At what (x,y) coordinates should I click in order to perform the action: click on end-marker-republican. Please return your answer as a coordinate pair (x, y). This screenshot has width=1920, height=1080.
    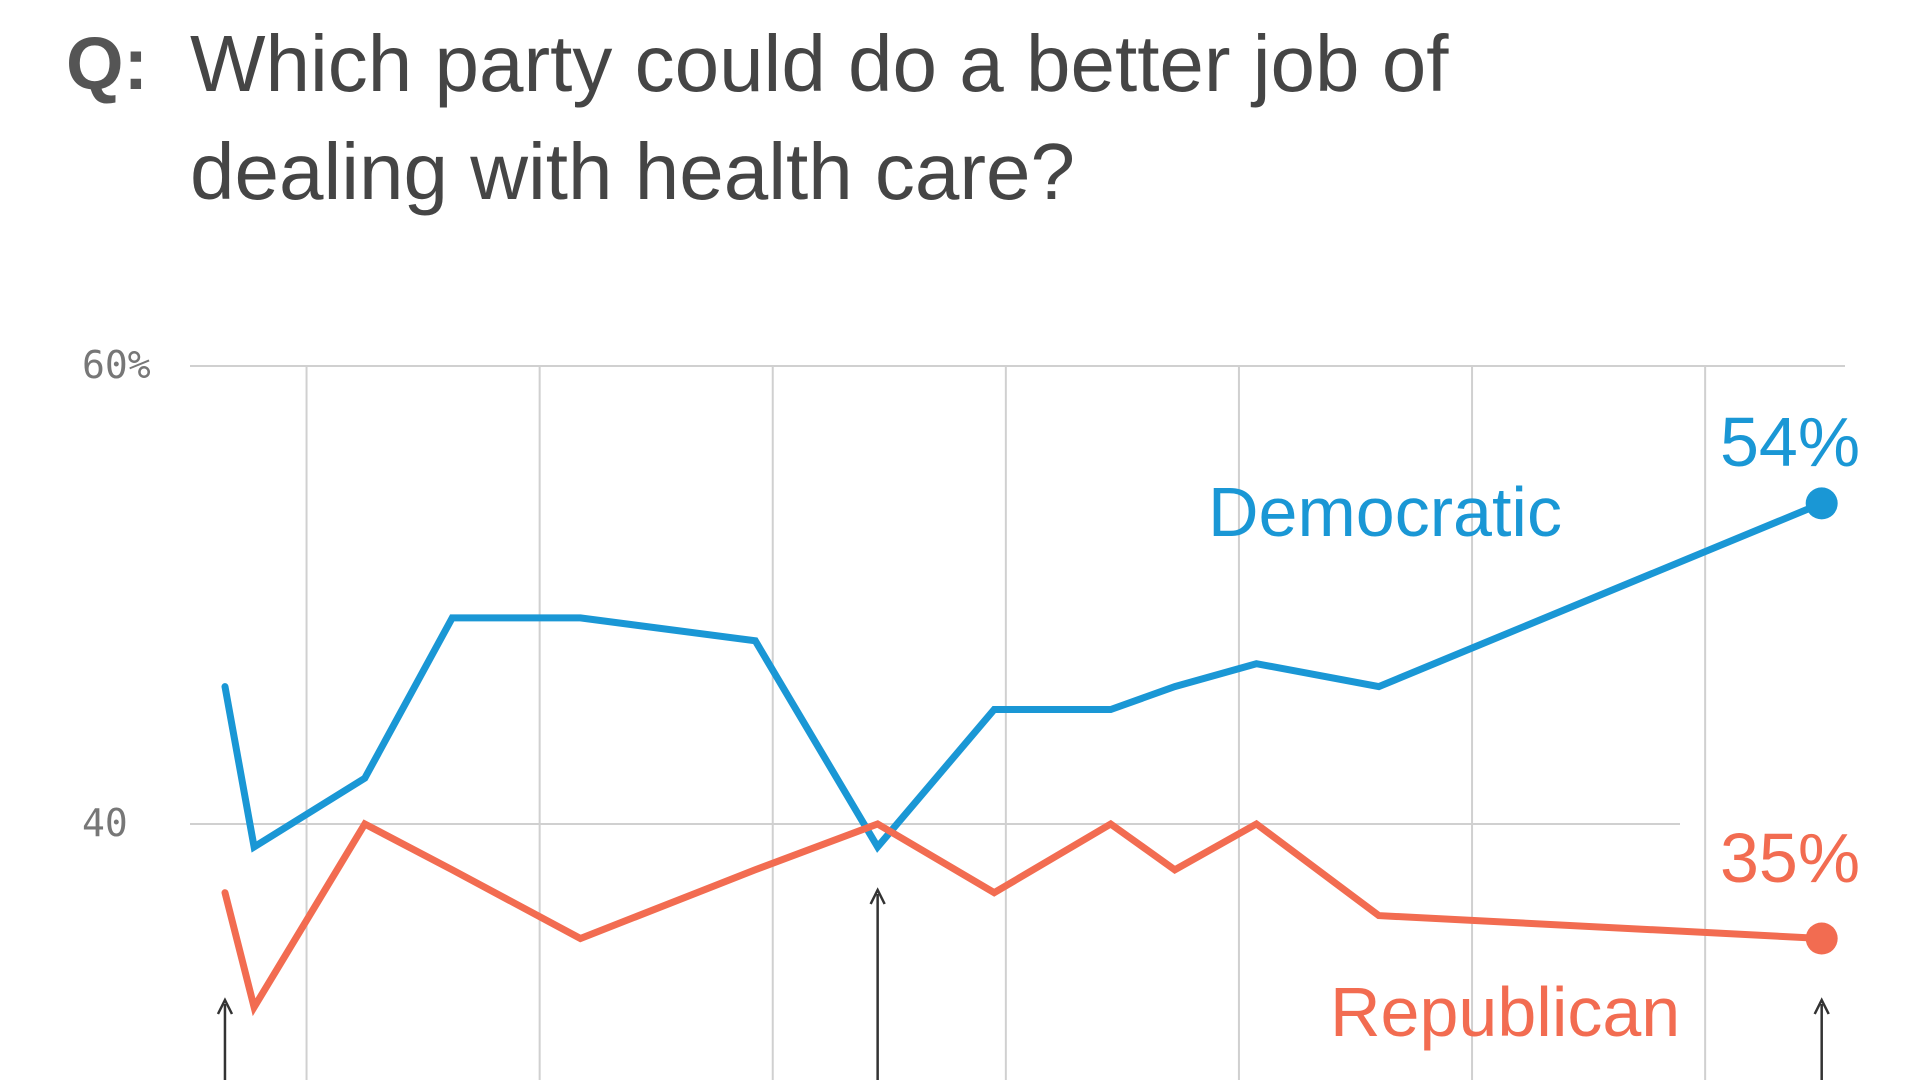
    Looking at the image, I should click on (1821, 938).